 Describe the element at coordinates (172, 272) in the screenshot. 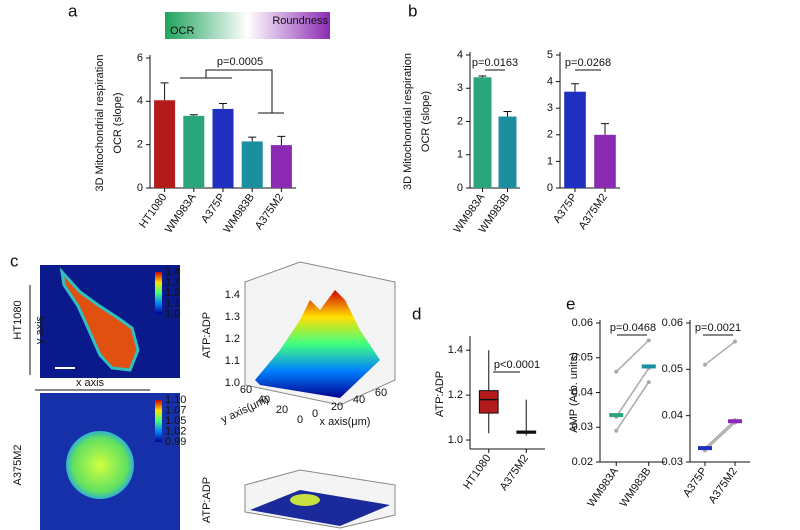

I see `colorbar-label: 1.4` at that location.